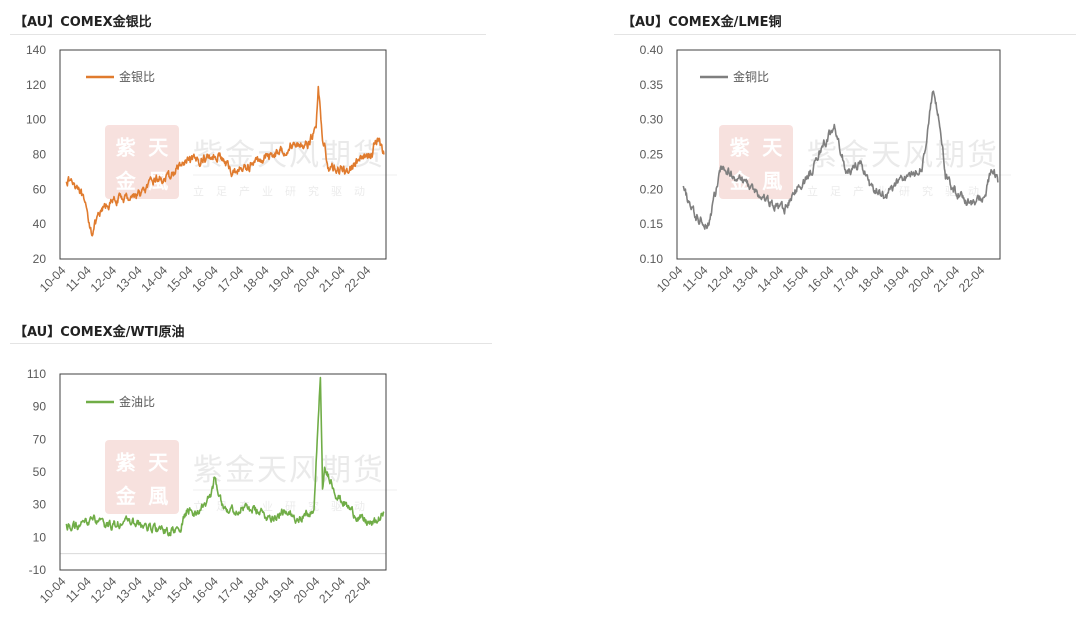 This screenshot has width=1080, height=628. Describe the element at coordinates (38, 570) in the screenshot. I see `y-tick-label: -10` at that location.